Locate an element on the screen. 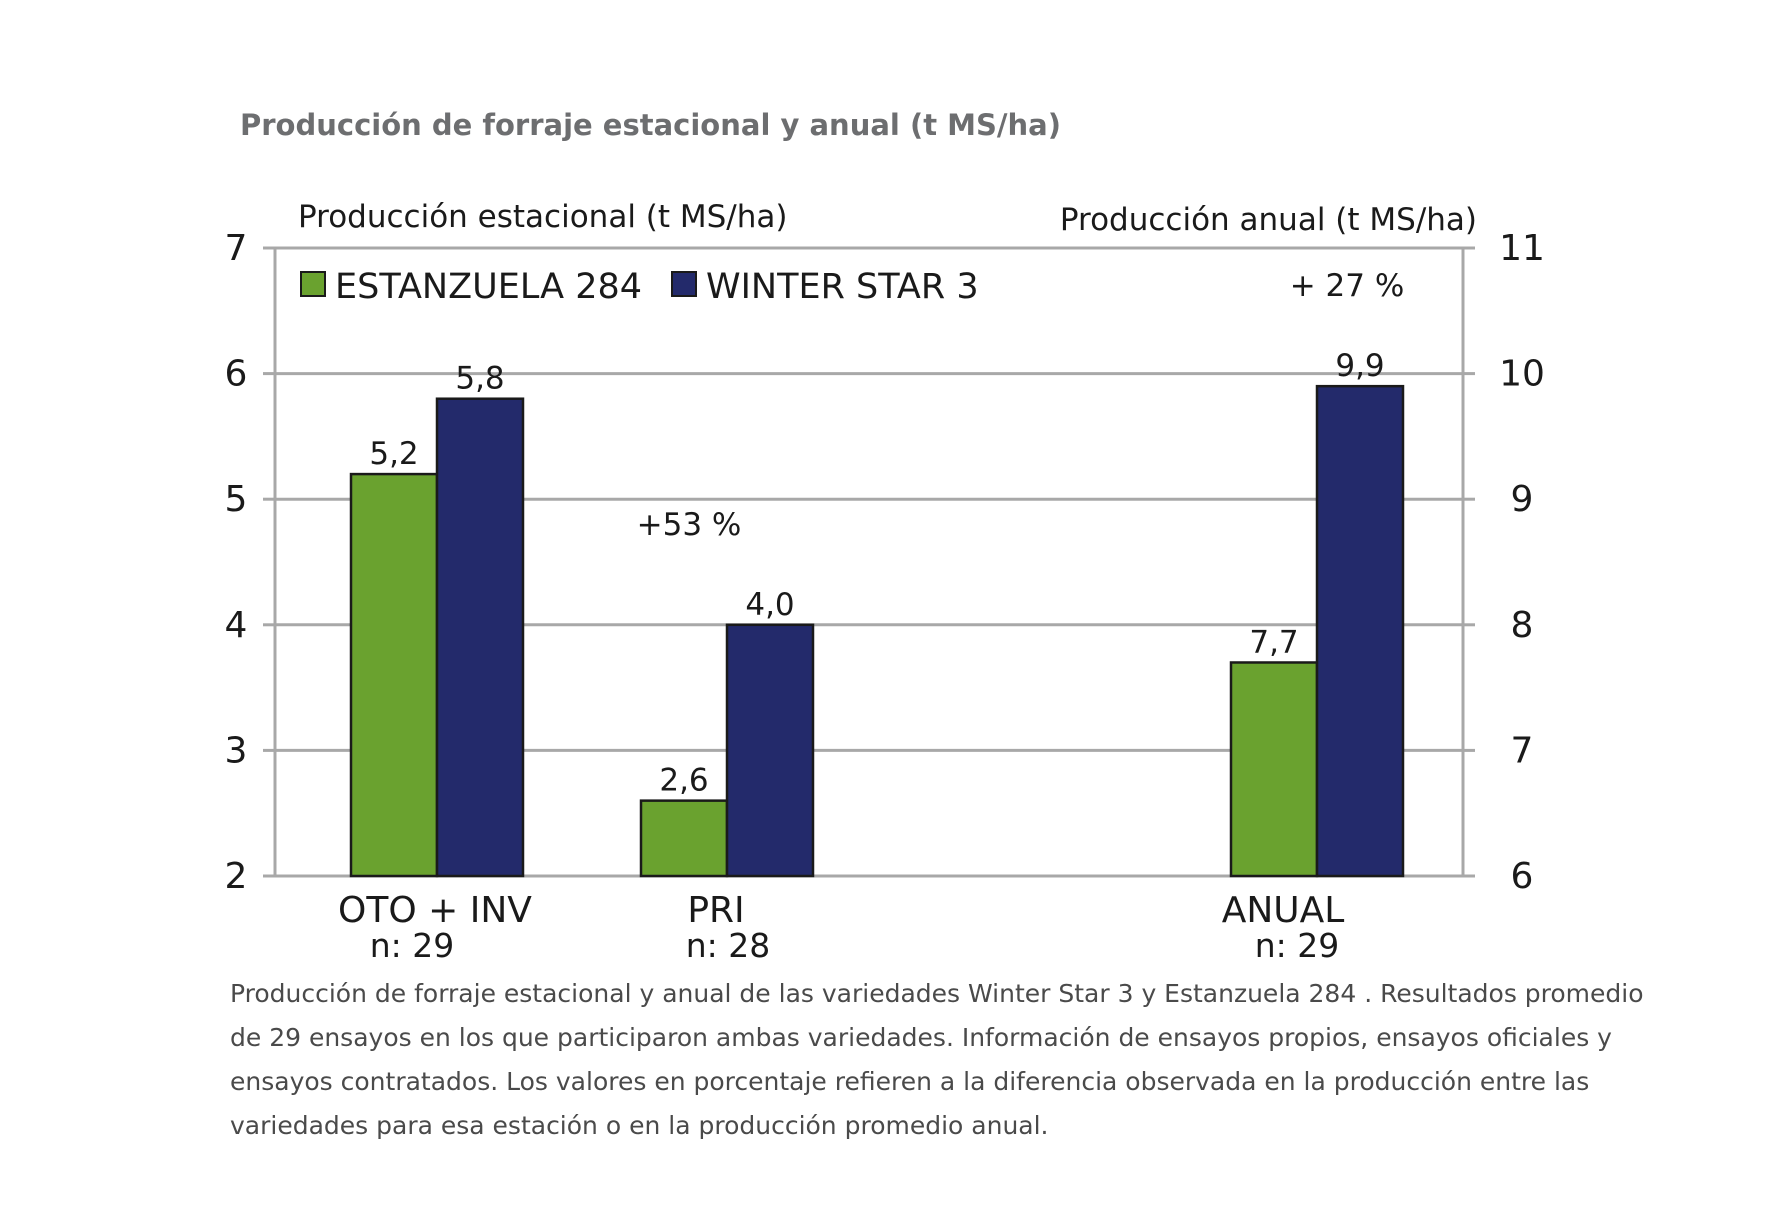  data-label: 7,7 is located at coordinates (1273, 642).